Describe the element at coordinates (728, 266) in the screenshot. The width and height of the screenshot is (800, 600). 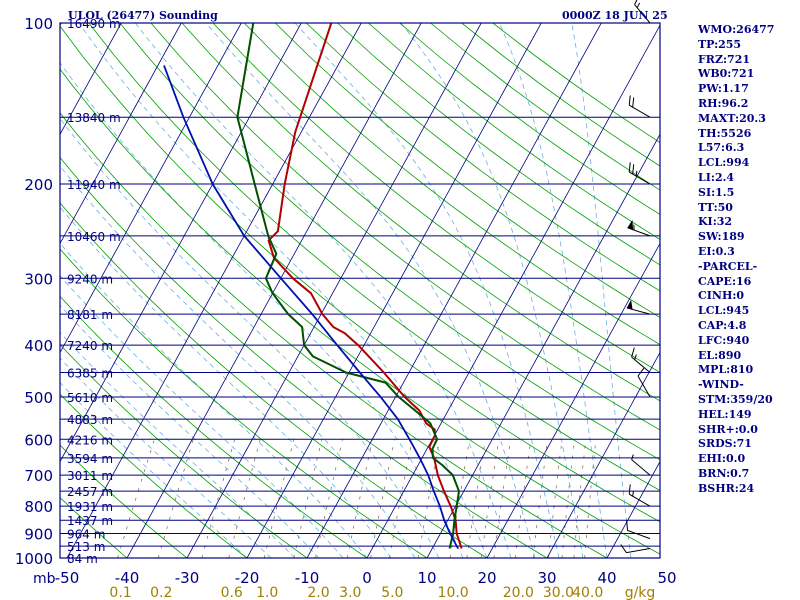
I see `index-item: -PARCEL-` at that location.